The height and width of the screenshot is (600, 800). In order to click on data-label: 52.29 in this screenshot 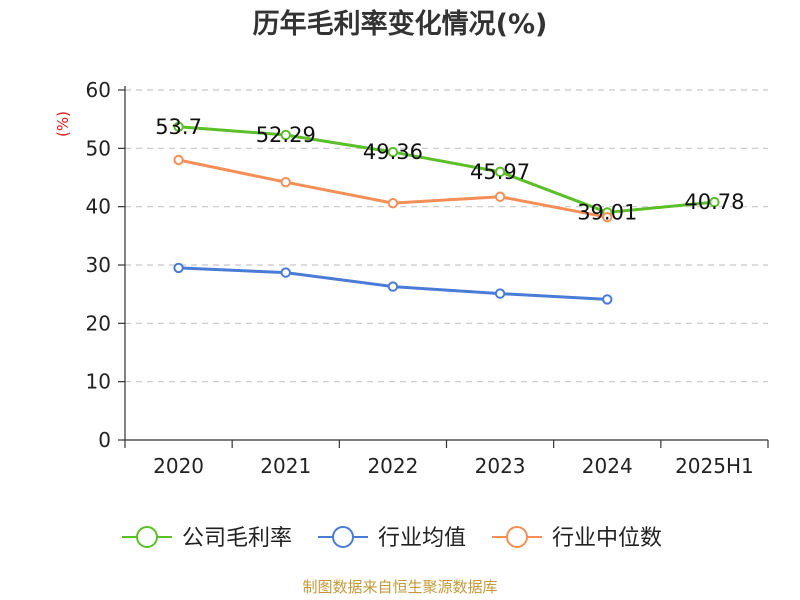, I will do `click(286, 135)`.